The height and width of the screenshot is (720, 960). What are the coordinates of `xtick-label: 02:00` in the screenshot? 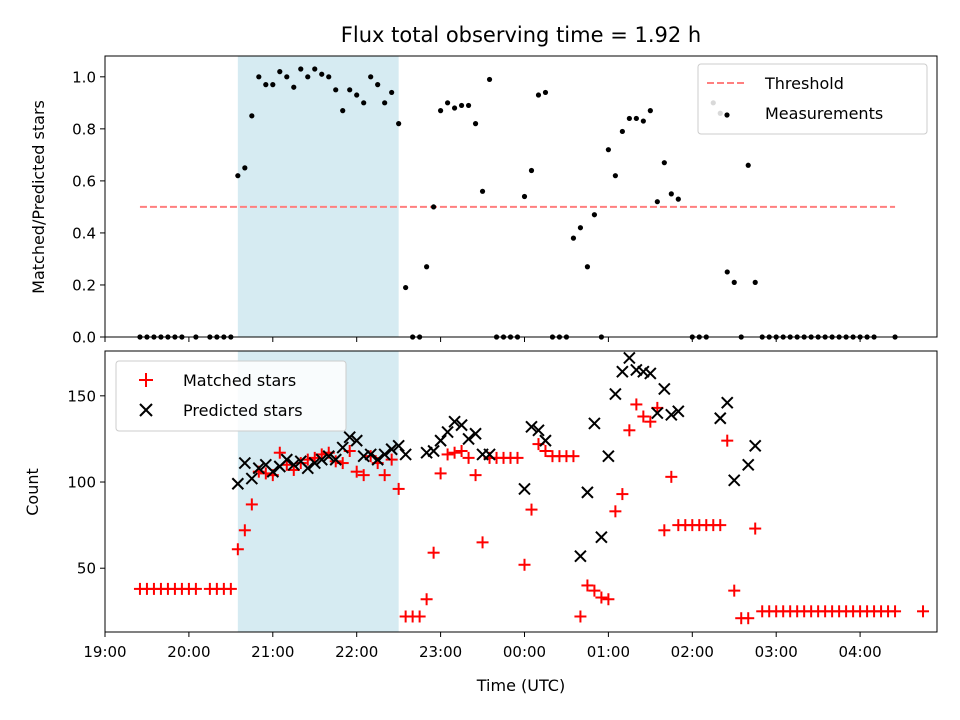 It's located at (692, 652).